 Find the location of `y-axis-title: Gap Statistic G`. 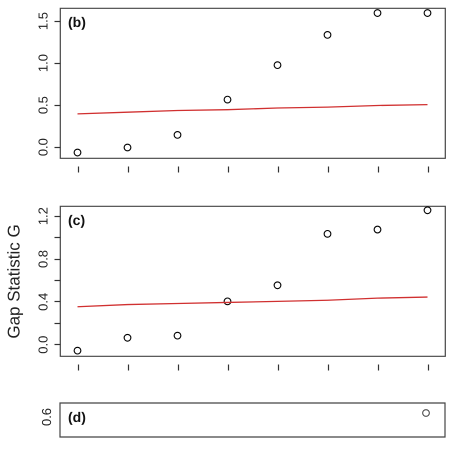

y-axis-title: Gap Statistic G is located at coordinates (14, 281).